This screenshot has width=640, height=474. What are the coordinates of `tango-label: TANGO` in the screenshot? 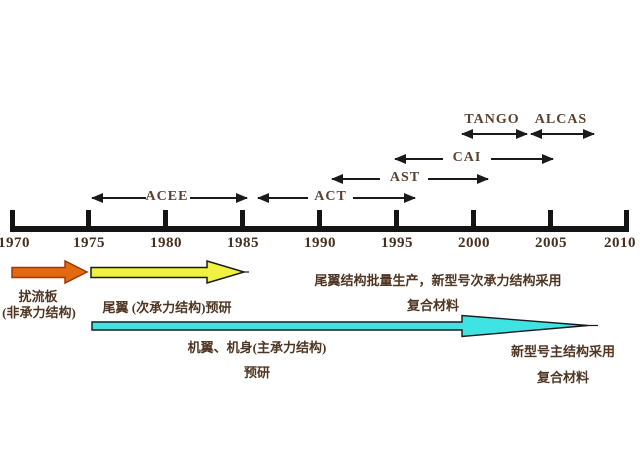 It's located at (492, 119).